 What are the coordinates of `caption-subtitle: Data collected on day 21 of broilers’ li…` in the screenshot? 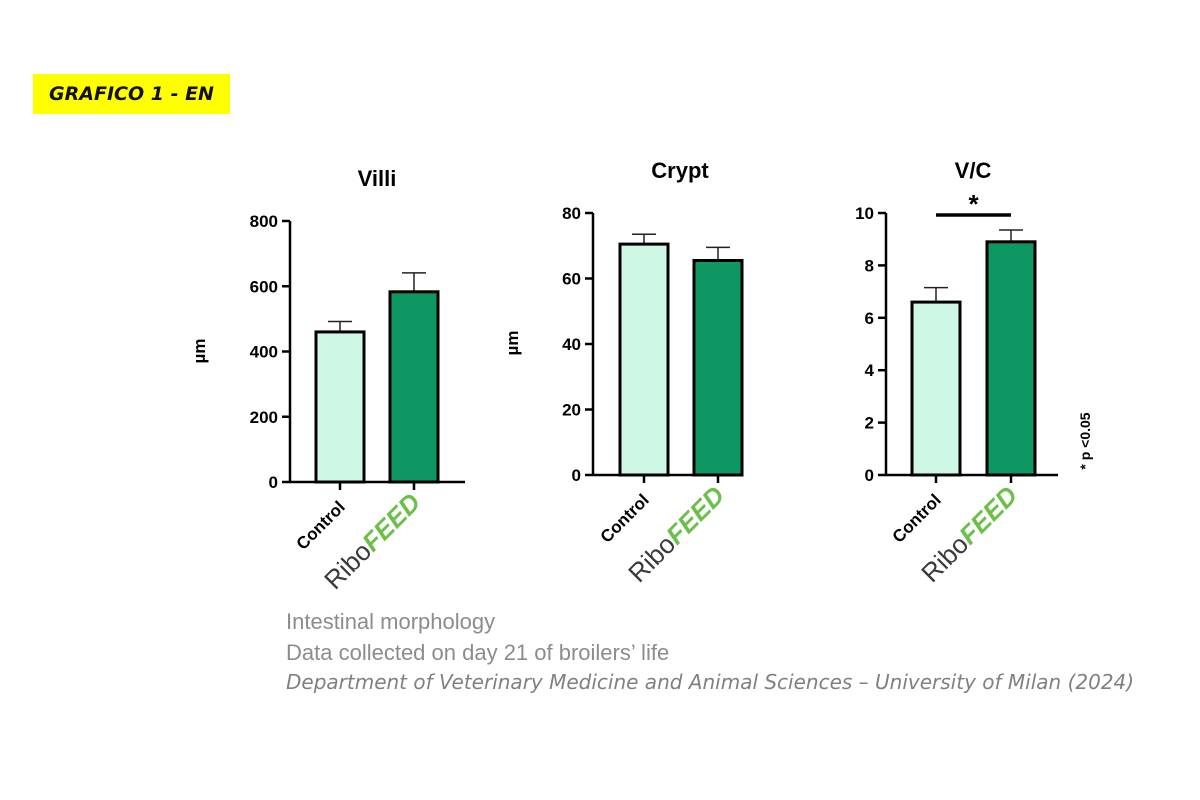 It's located at (478, 652).